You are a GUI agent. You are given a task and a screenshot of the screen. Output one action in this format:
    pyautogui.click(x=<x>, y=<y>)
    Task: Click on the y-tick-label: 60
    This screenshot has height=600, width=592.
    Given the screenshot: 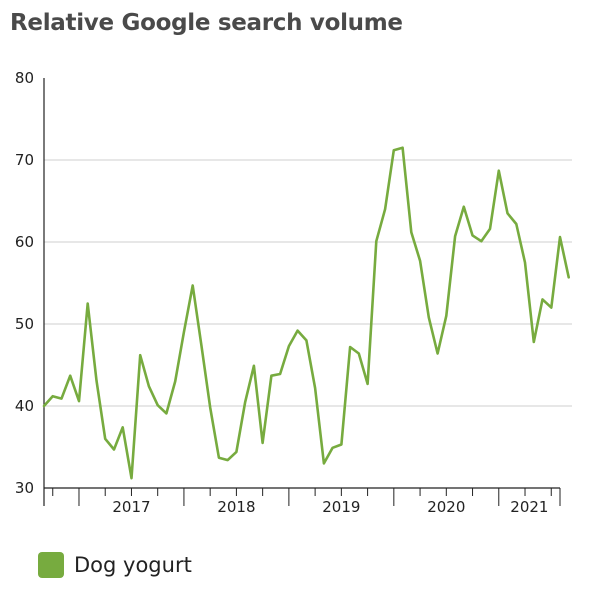 What is the action you would take?
    pyautogui.click(x=24, y=242)
    